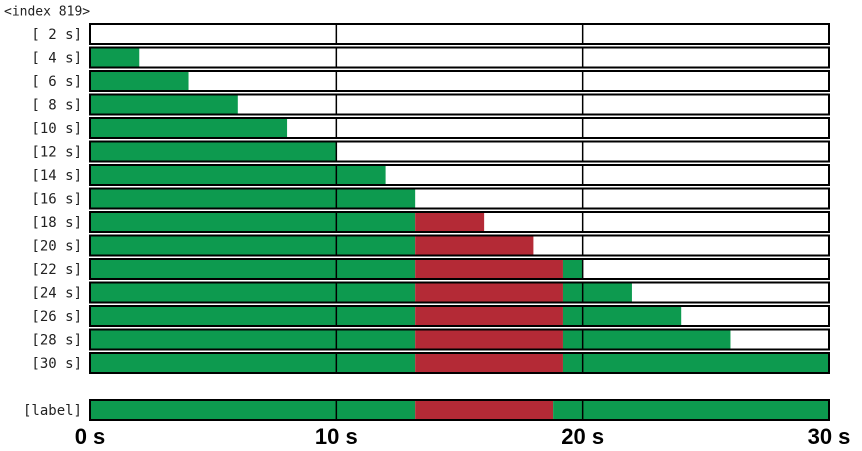  Describe the element at coordinates (56, 364) in the screenshot. I see `row-label: [30 s]` at that location.